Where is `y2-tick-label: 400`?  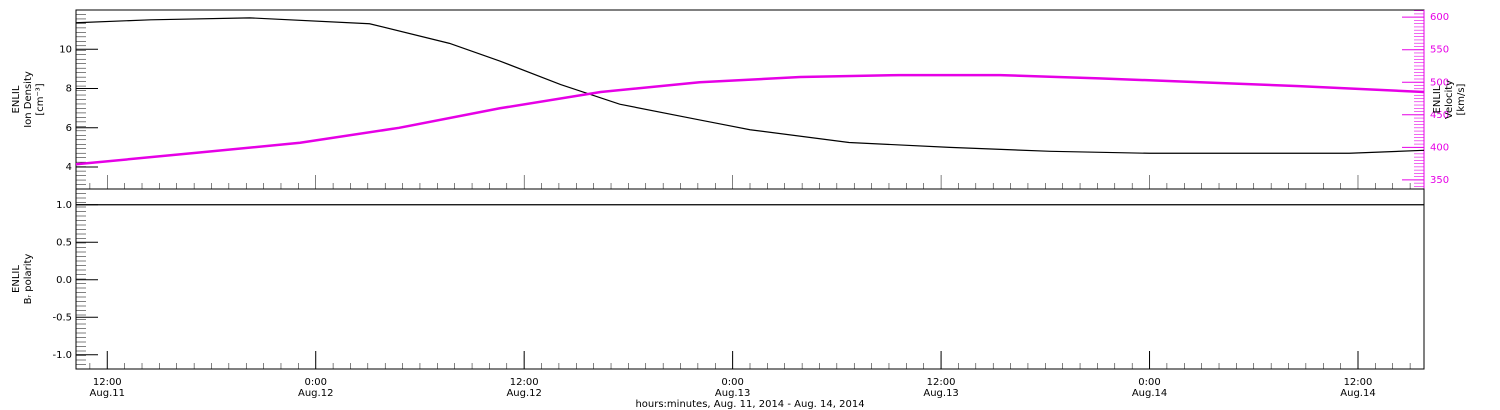 y2-tick-label: 400 is located at coordinates (1439, 147).